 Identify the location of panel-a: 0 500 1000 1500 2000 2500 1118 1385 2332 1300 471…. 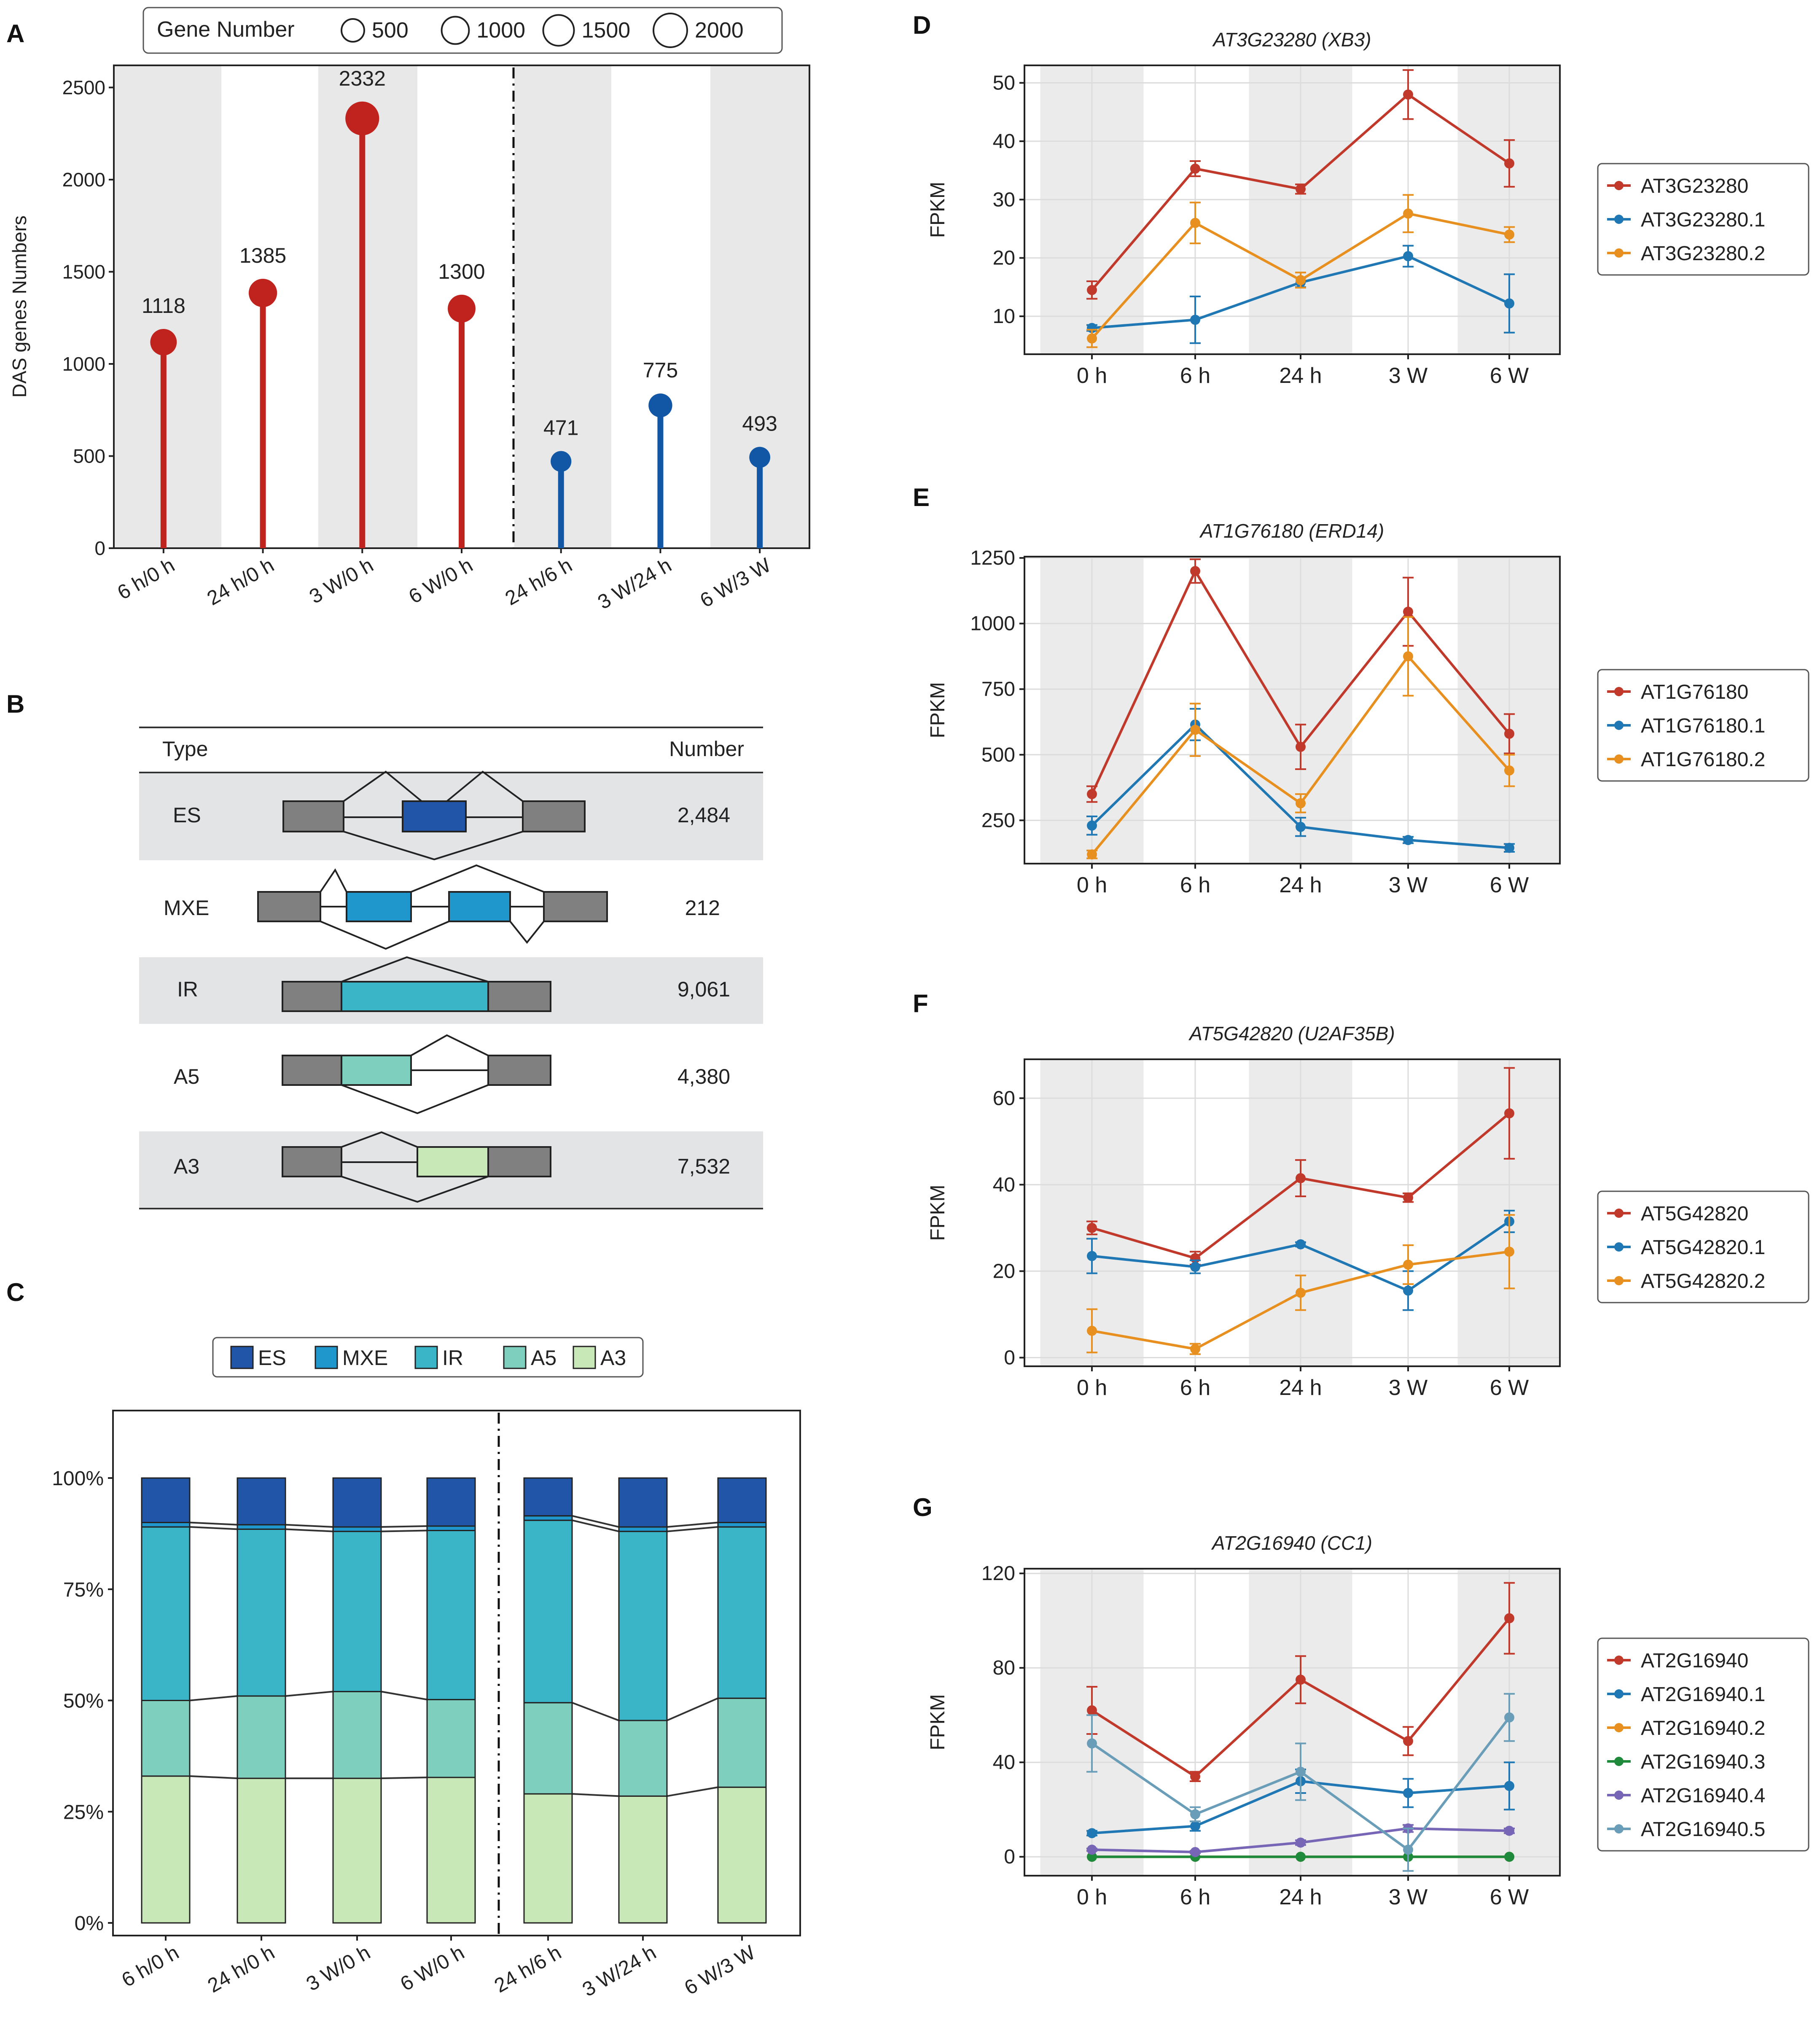
(409, 310).